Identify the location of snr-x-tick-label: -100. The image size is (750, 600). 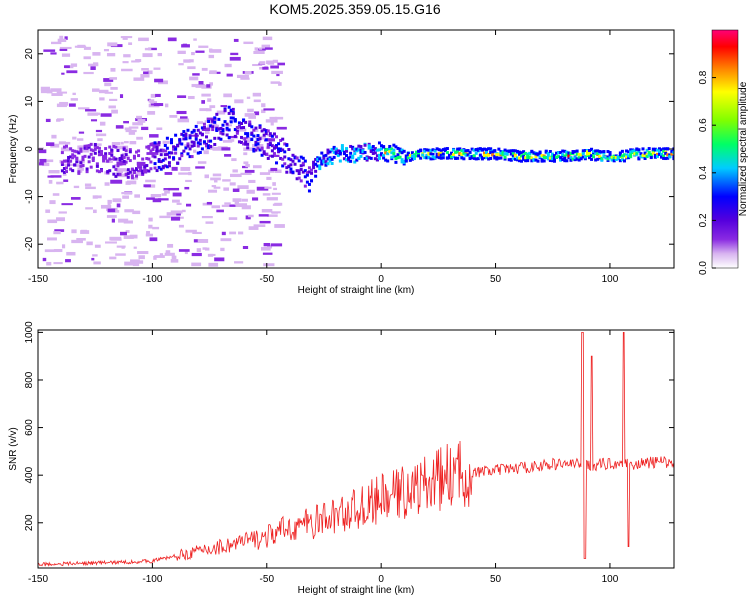
(152, 579).